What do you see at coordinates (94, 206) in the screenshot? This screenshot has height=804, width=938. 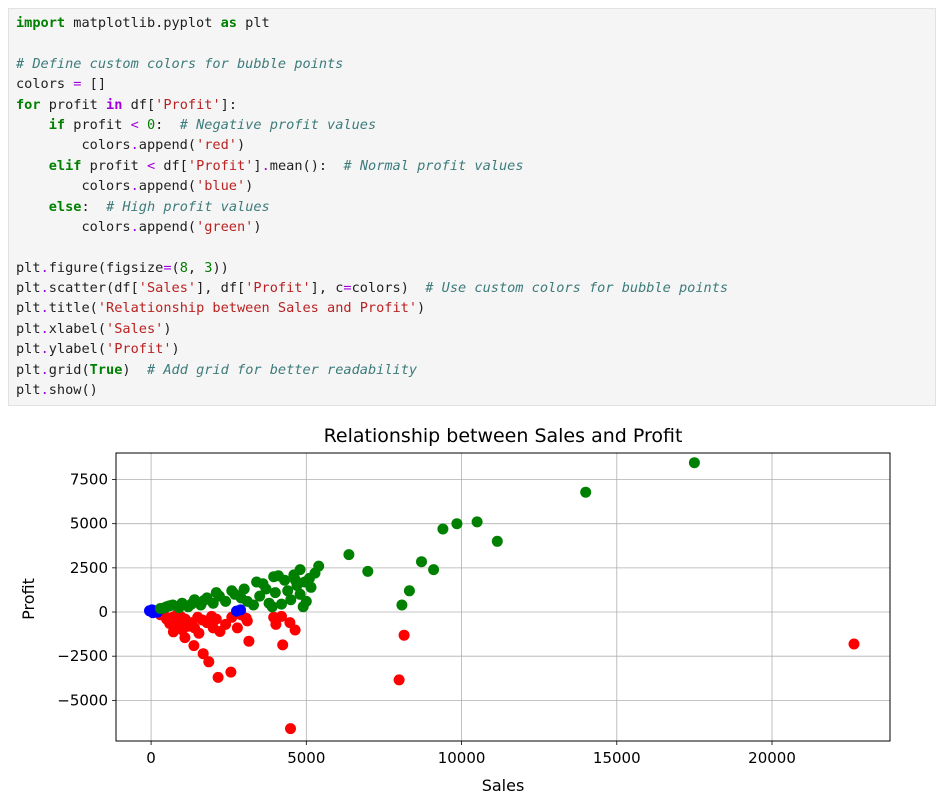 I see `code-token: :` at bounding box center [94, 206].